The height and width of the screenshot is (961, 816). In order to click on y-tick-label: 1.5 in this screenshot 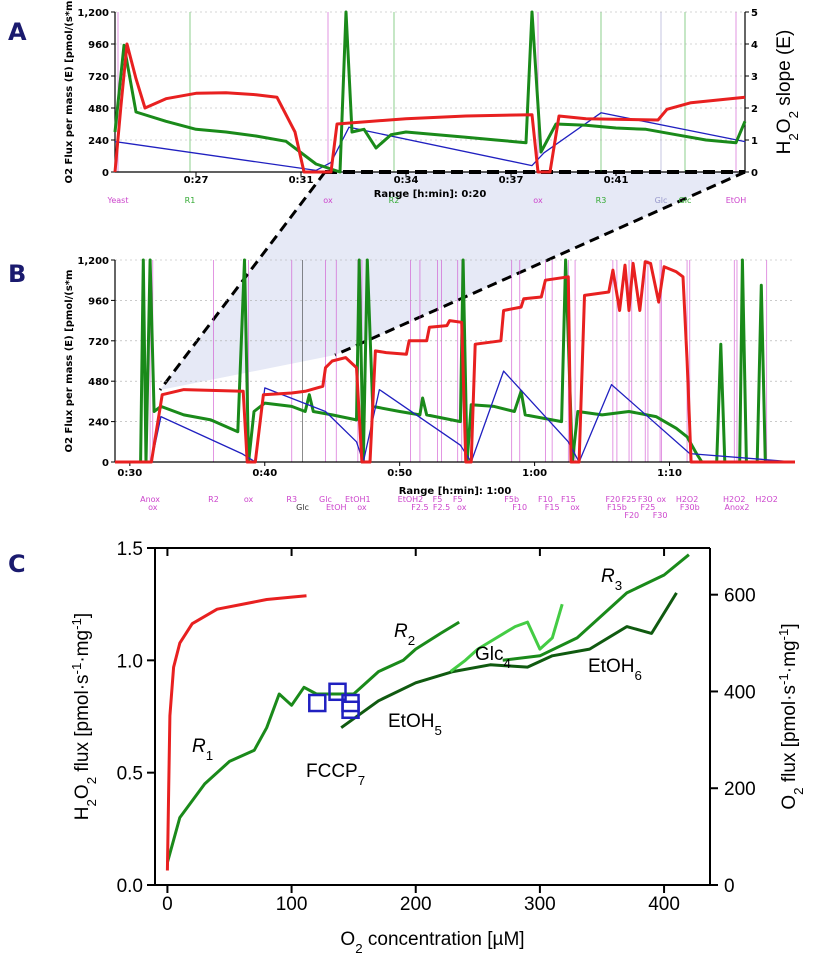, I will do `click(130, 549)`.